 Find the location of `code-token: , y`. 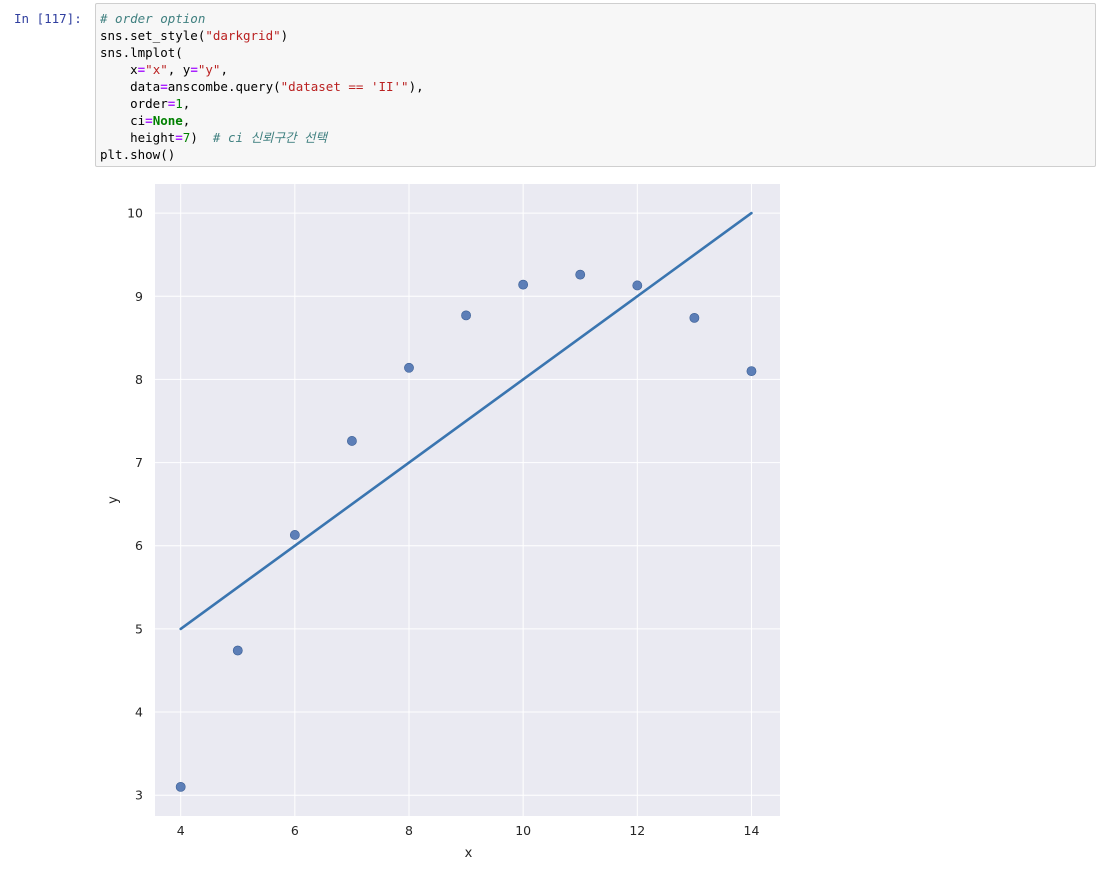

code-token: , y is located at coordinates (179, 69).